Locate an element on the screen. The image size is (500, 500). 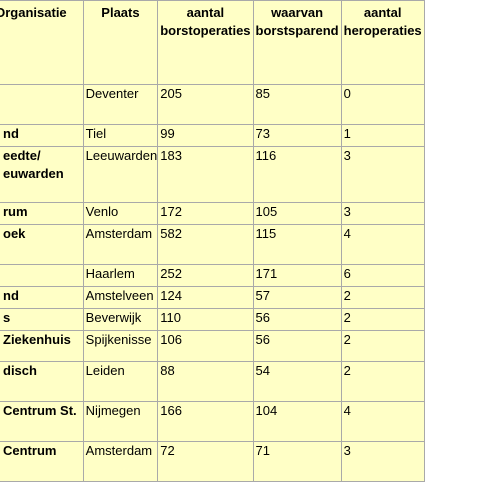
cell-organisatie: eedte/euwarden is located at coordinates (42, 174).